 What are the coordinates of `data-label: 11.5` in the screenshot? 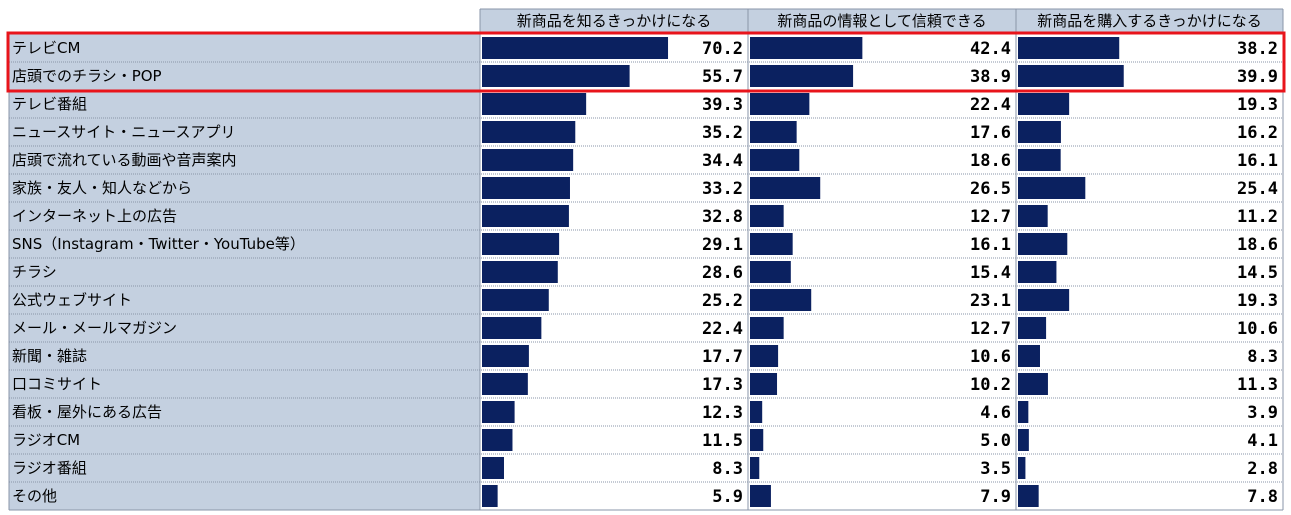 It's located at (722, 441).